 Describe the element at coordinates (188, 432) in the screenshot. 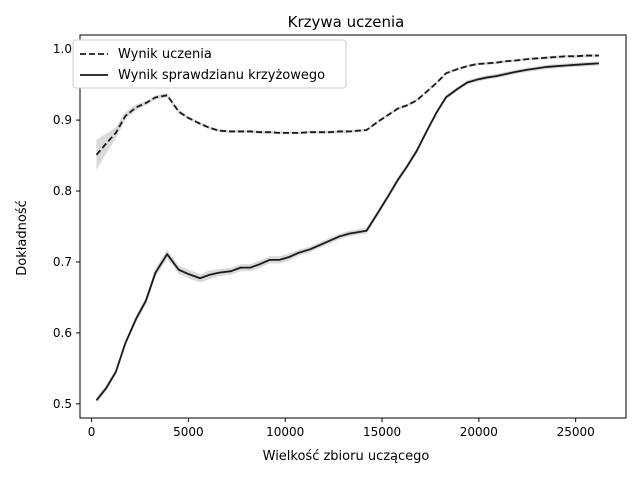

I see `x-tick-label: 5000` at that location.